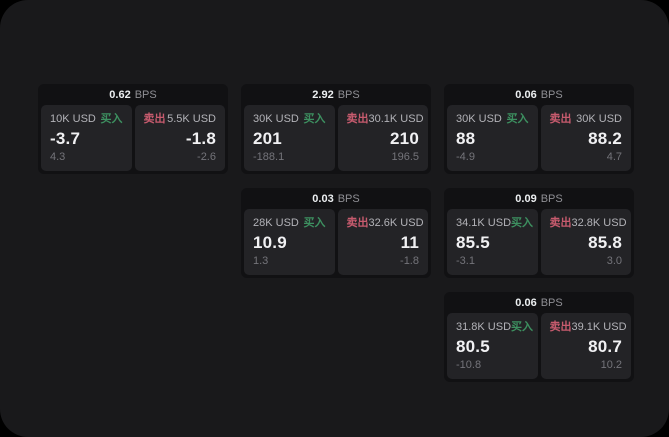 The height and width of the screenshot is (437, 669). I want to click on sell-price: 210, so click(404, 138).